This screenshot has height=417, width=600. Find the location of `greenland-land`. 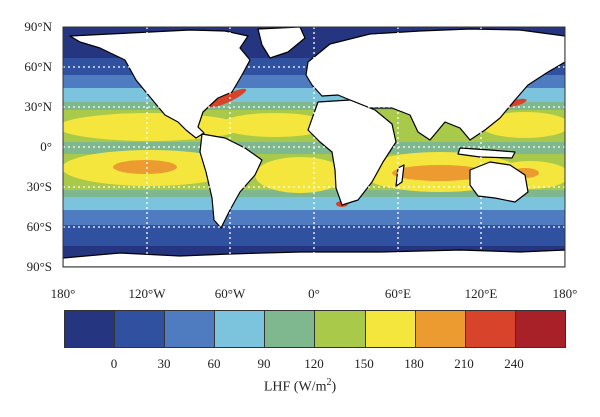

greenland-land is located at coordinates (281, 43).